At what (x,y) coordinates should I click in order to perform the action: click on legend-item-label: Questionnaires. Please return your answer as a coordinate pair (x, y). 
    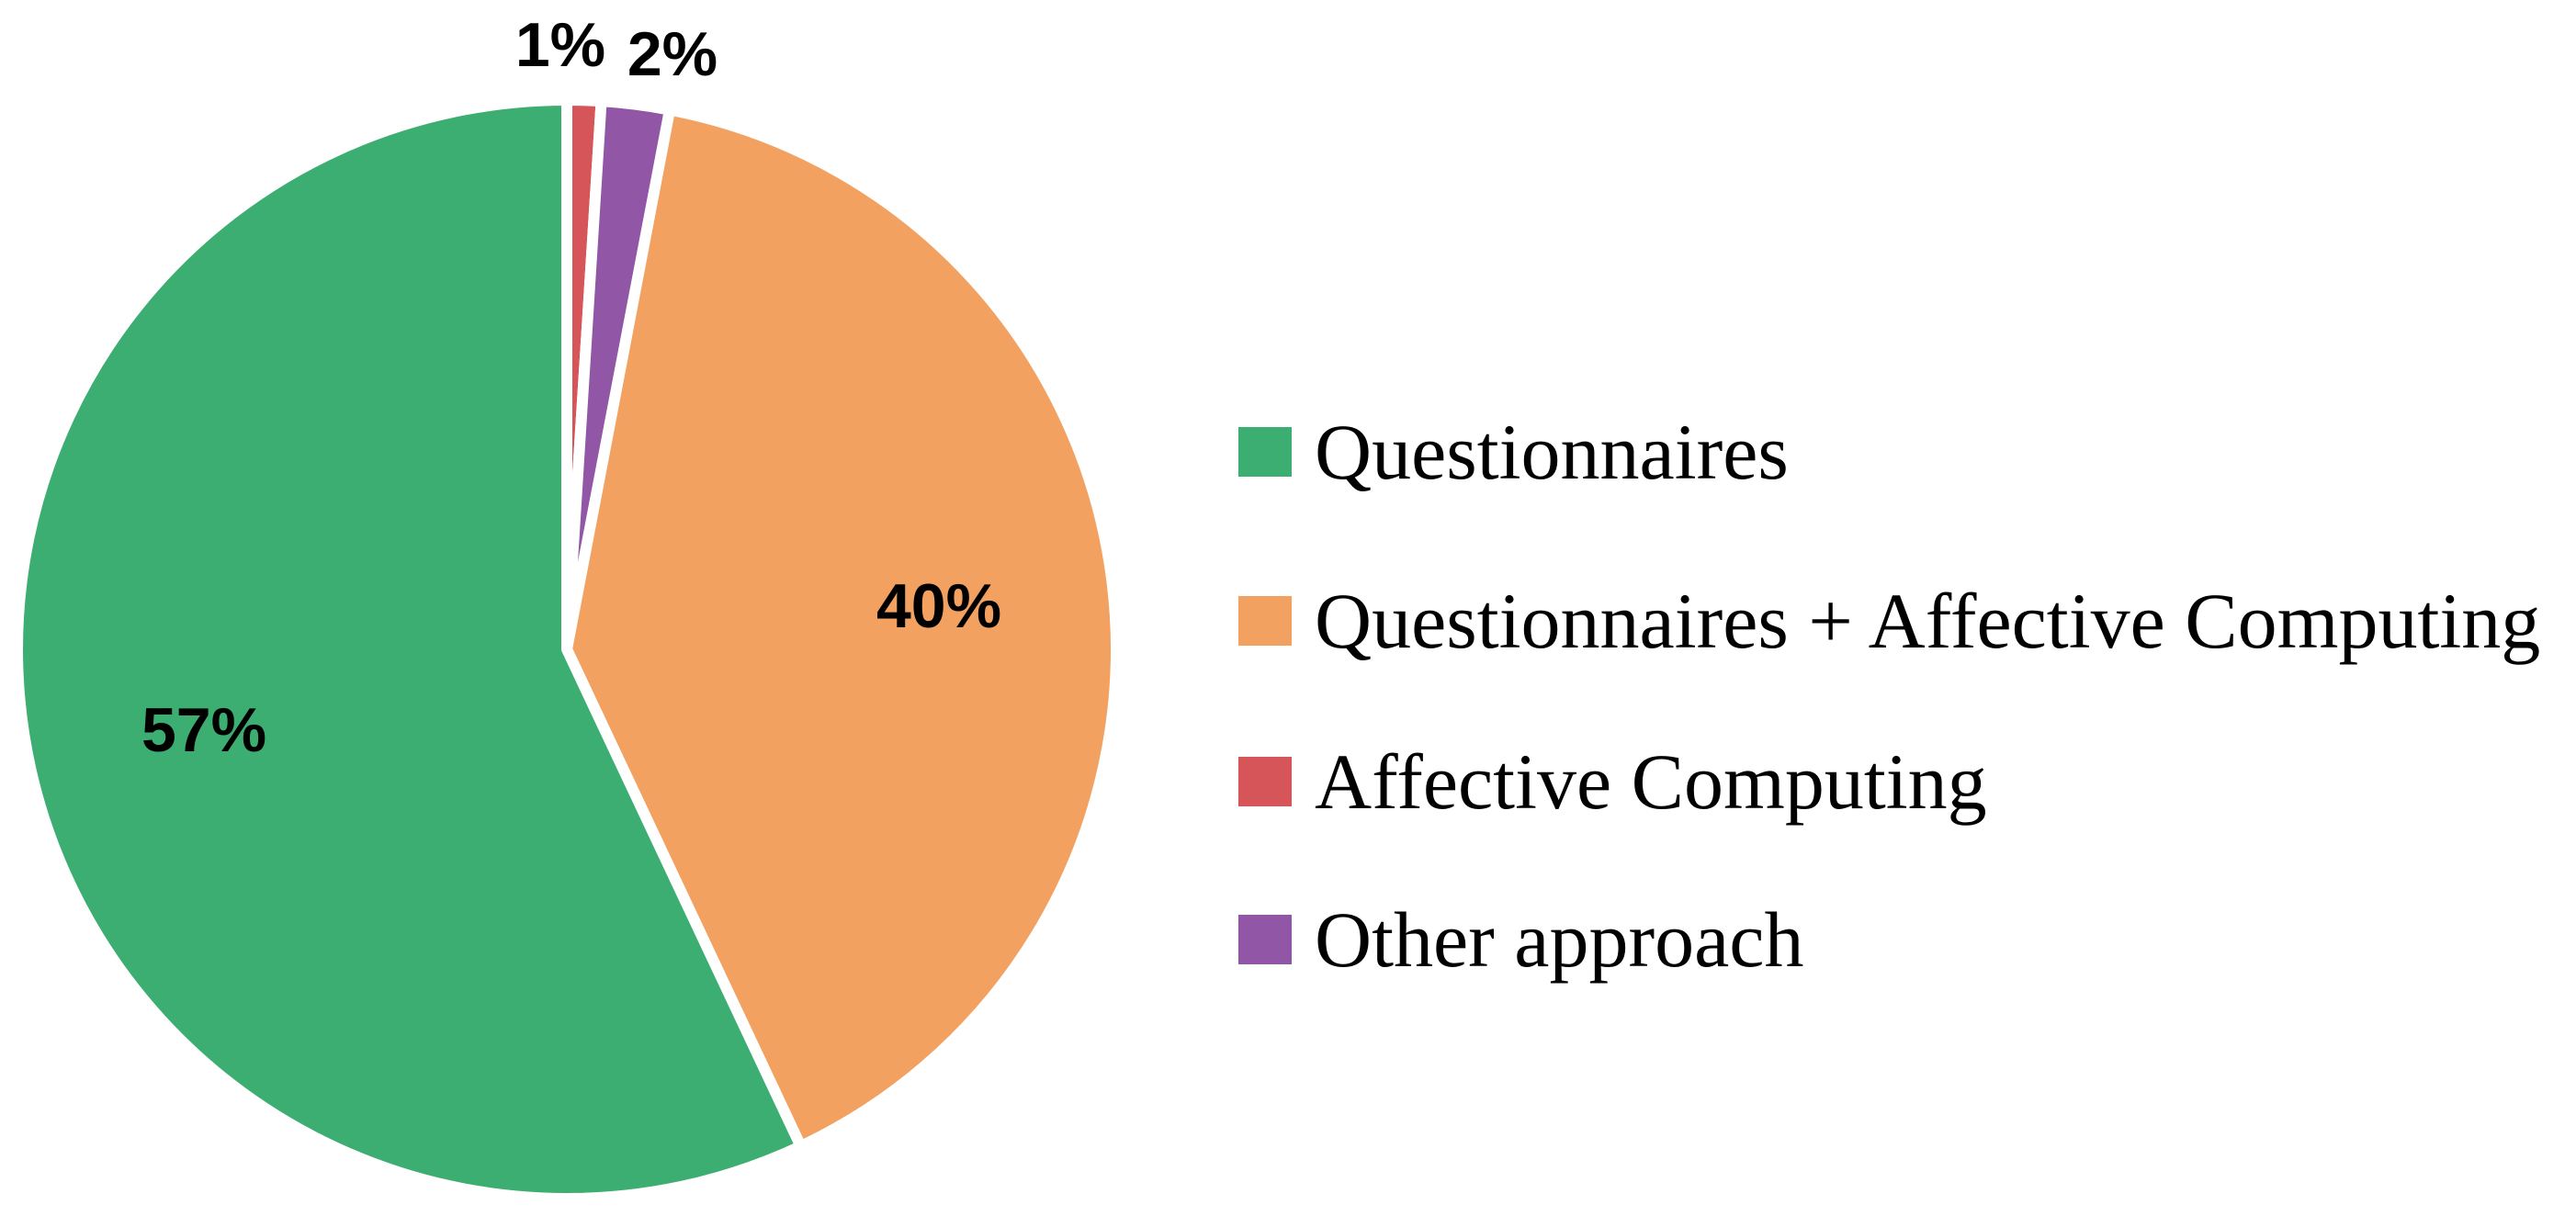
    Looking at the image, I should click on (1552, 452).